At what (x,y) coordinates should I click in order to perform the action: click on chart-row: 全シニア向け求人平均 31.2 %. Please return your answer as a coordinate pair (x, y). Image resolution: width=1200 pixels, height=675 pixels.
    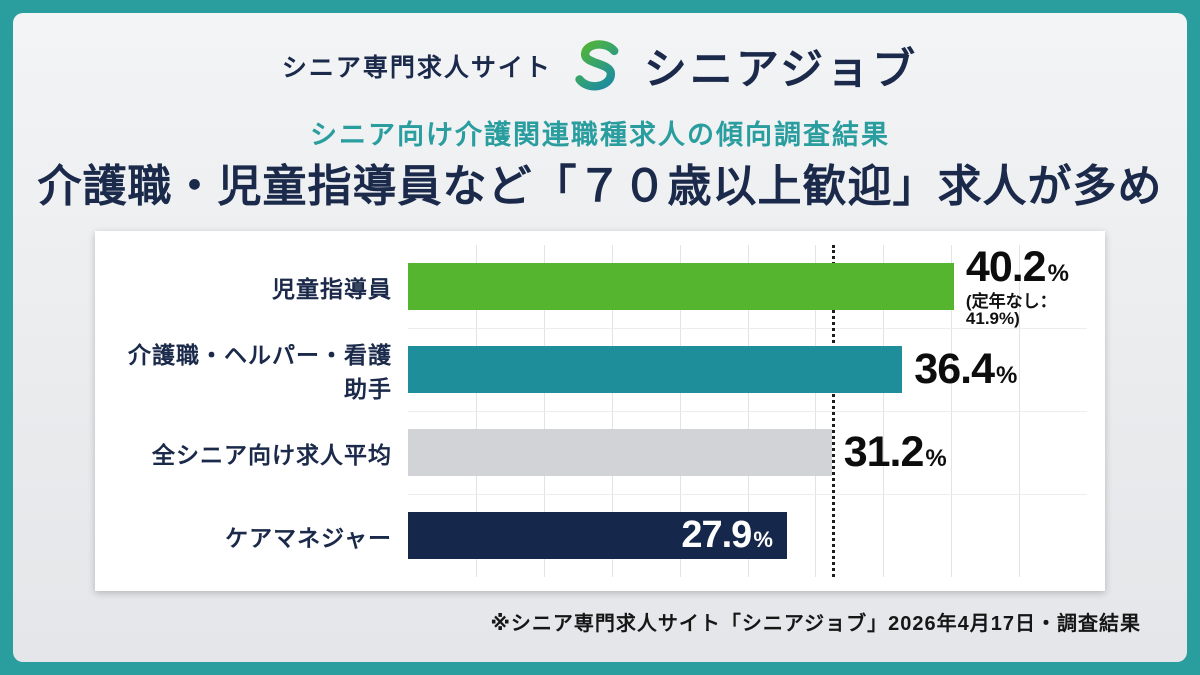
    Looking at the image, I should click on (600, 452).